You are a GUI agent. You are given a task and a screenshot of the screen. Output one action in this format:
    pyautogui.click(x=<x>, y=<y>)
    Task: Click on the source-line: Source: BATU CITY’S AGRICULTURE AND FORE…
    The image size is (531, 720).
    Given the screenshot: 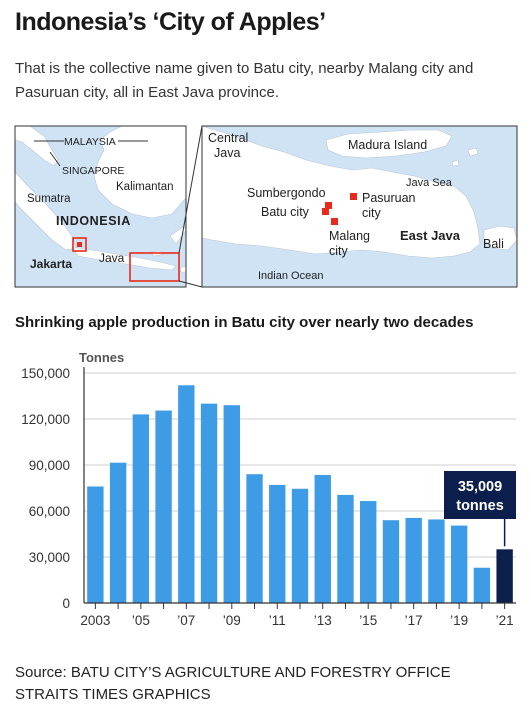 What is the action you would take?
    pyautogui.click(x=233, y=672)
    